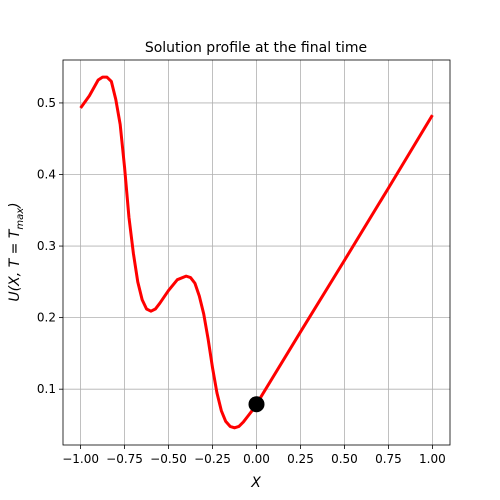 The width and height of the screenshot is (500, 500). I want to click on y-label-sub: max, so click(20, 219).